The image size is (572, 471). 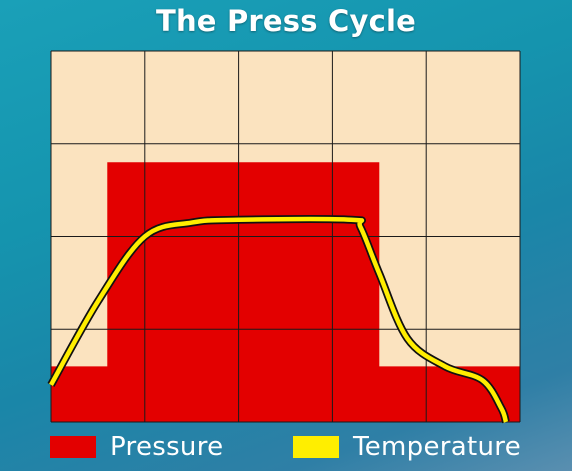 What do you see at coordinates (316, 447) in the screenshot?
I see `legend-swatch-temperature` at bounding box center [316, 447].